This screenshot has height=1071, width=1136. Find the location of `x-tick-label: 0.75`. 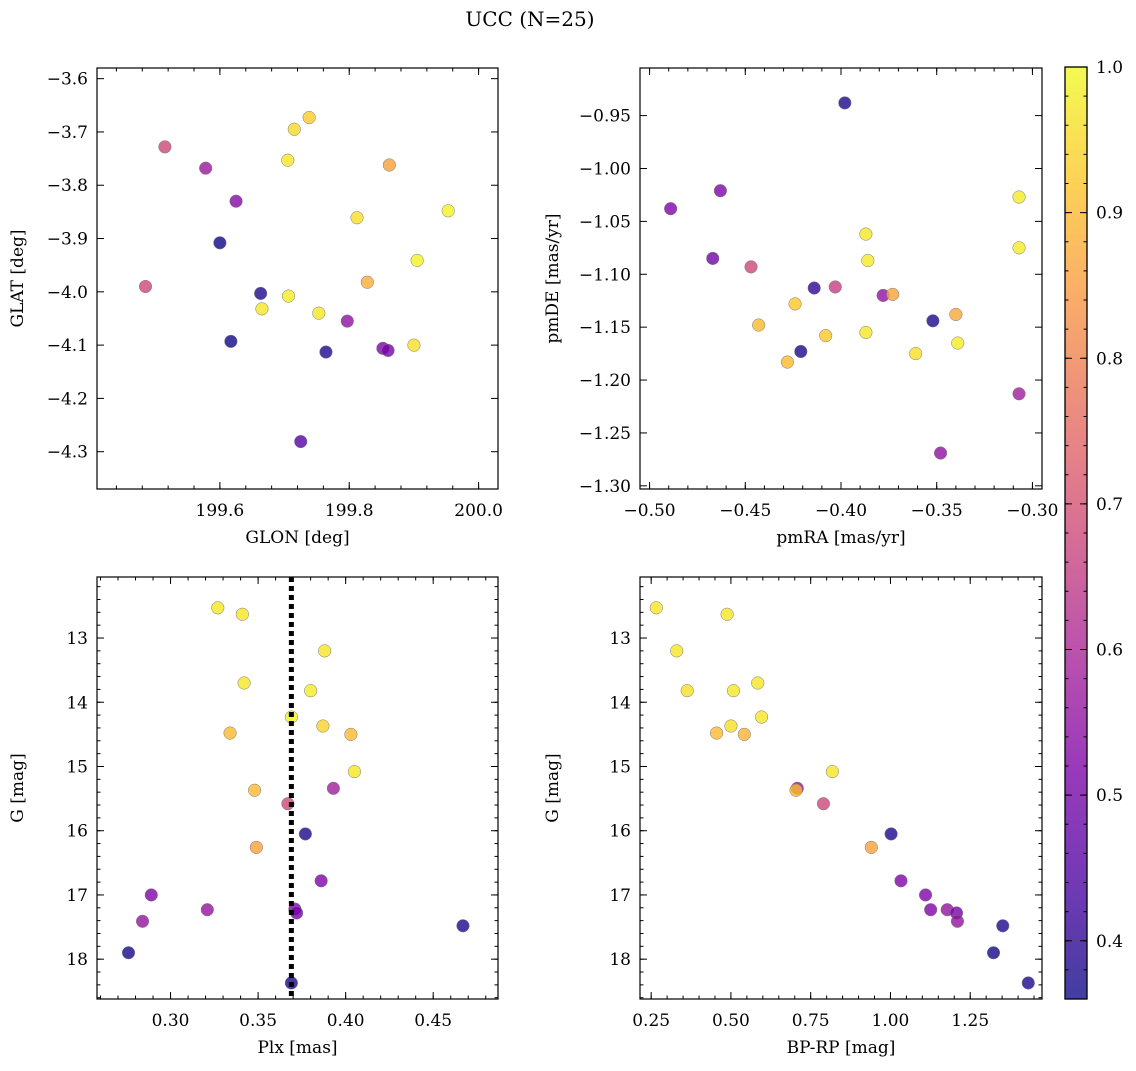

x-tick-label: 0.75 is located at coordinates (811, 1021).